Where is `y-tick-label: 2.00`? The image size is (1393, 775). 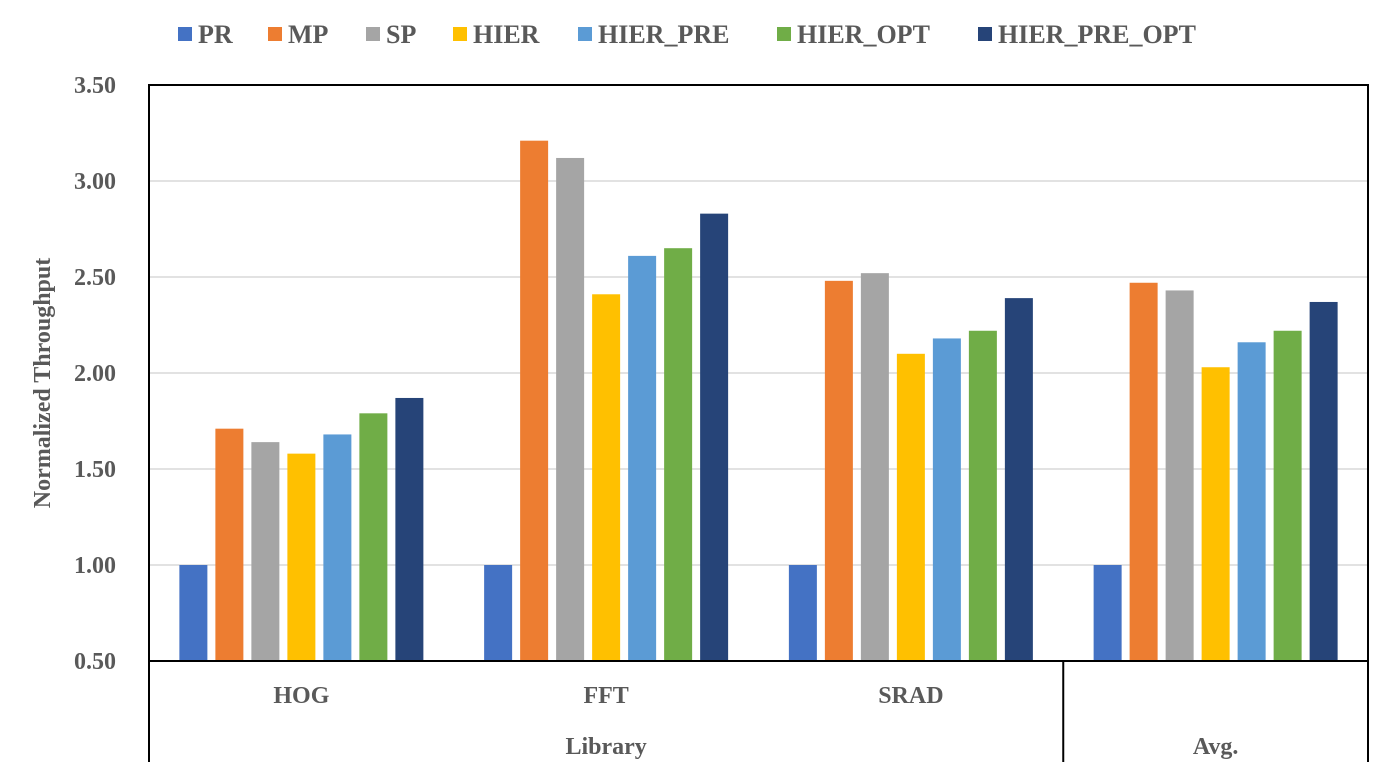
y-tick-label: 2.00 is located at coordinates (95, 374).